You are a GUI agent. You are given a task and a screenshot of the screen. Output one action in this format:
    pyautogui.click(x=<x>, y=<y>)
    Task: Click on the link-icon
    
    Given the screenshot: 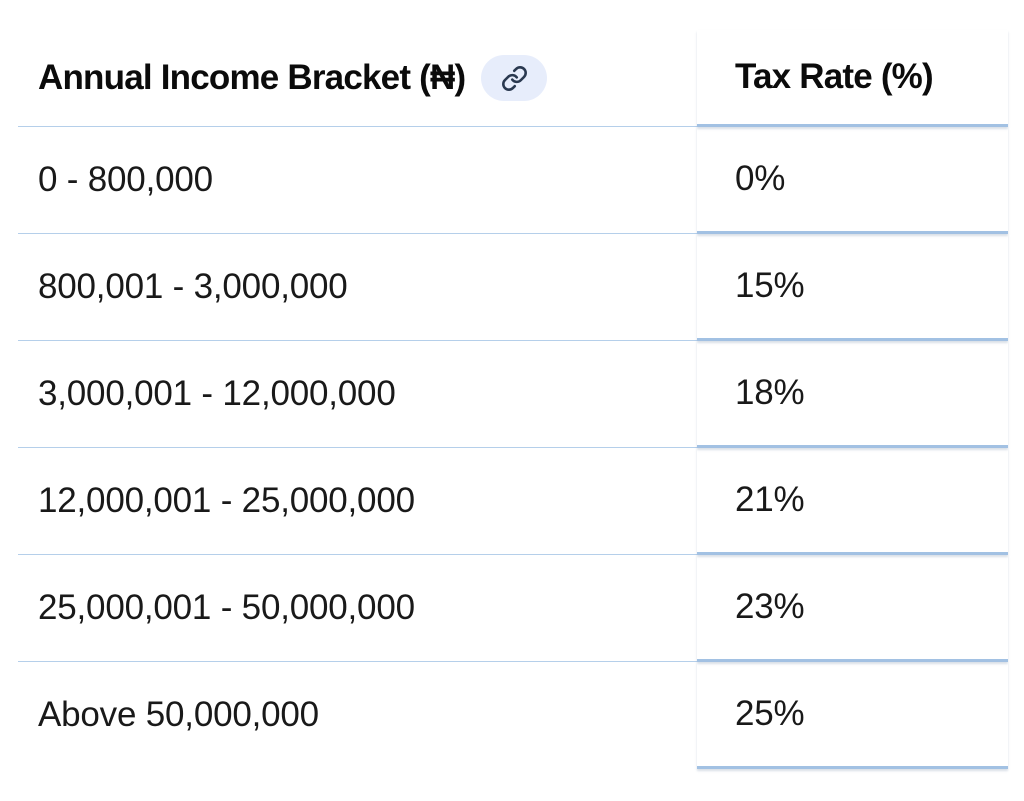 What is the action you would take?
    pyautogui.click(x=514, y=78)
    